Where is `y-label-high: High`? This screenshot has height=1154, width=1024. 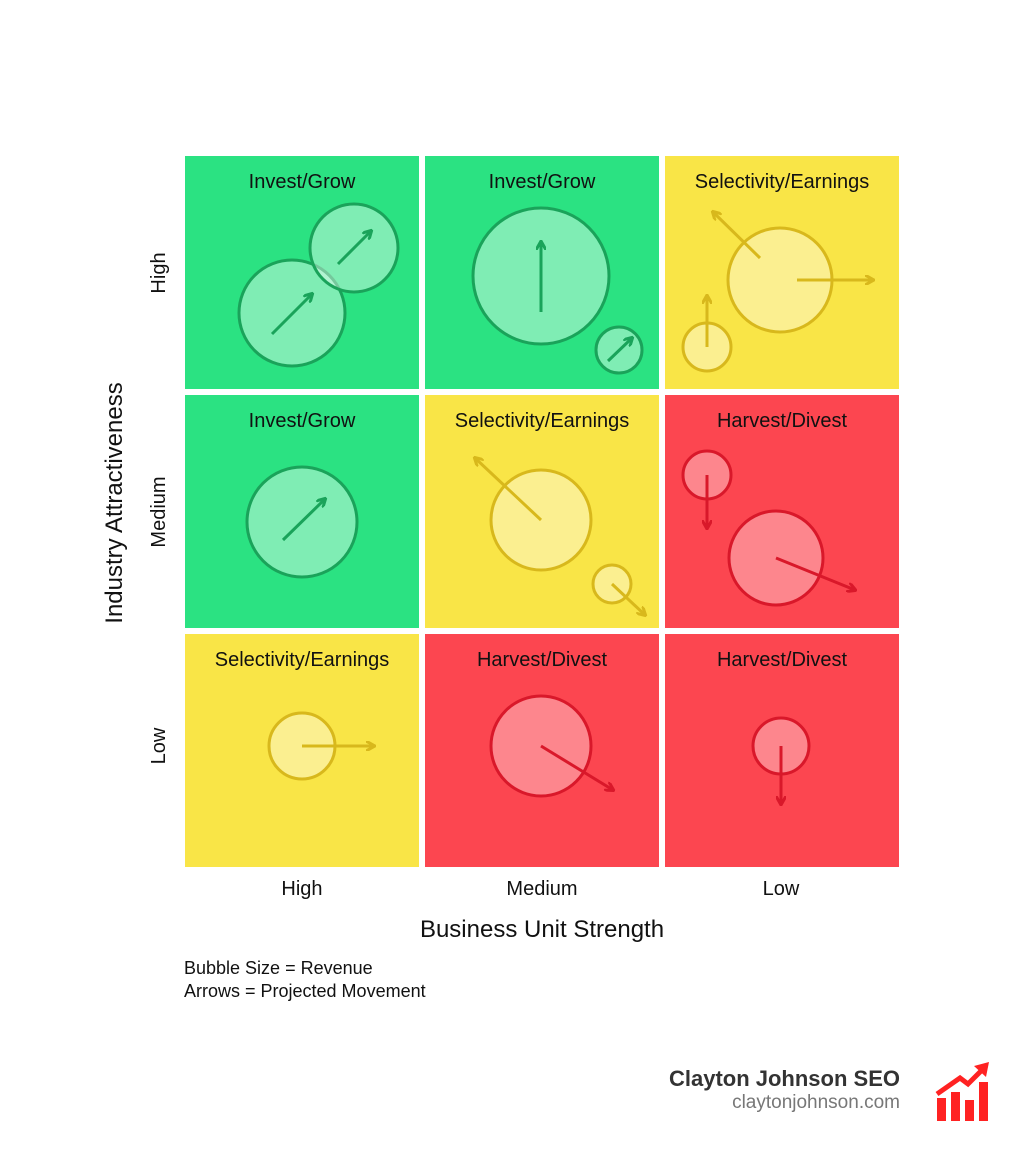 y-label-high: High is located at coordinates (159, 272).